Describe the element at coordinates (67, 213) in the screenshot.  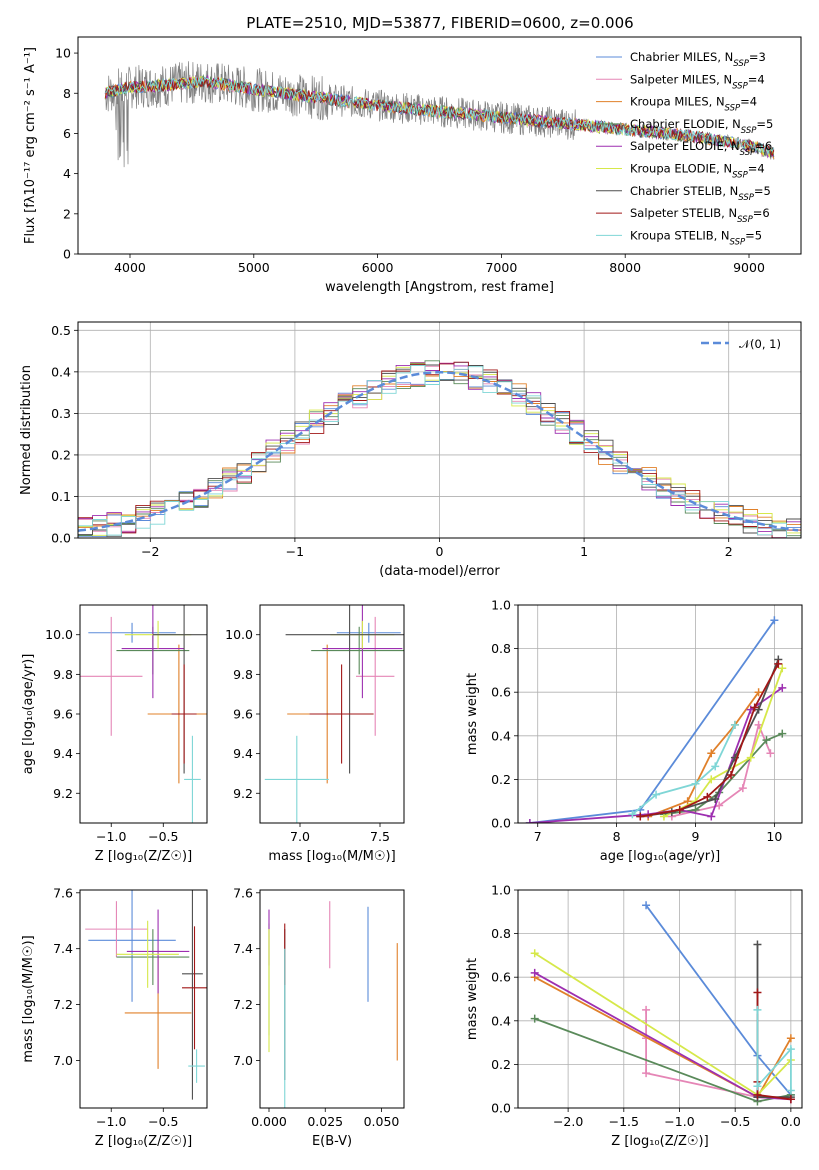
I see `spectrum-ytick-label-1: 2` at that location.